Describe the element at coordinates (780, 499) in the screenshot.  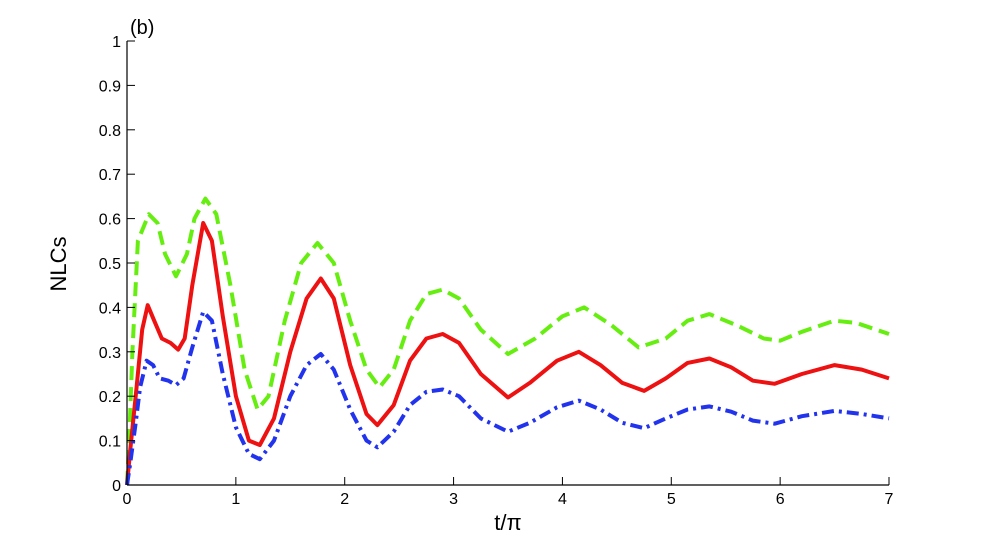
I see `x-tick-label: 6` at that location.